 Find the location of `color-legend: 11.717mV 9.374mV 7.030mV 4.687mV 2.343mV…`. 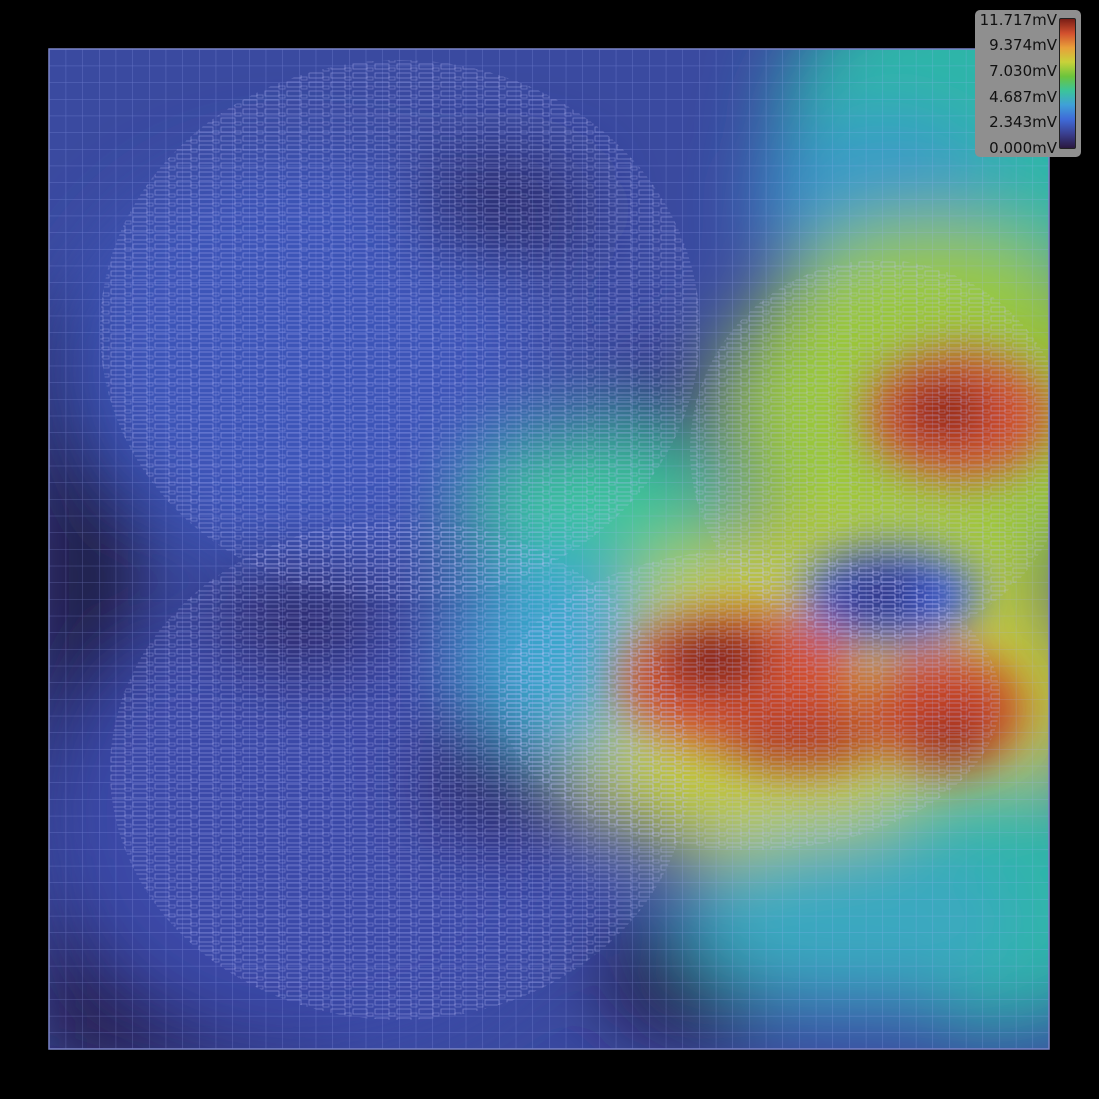

color-legend: 11.717mV 9.374mV 7.030mV 4.687mV 2.343mV… is located at coordinates (1028, 83).